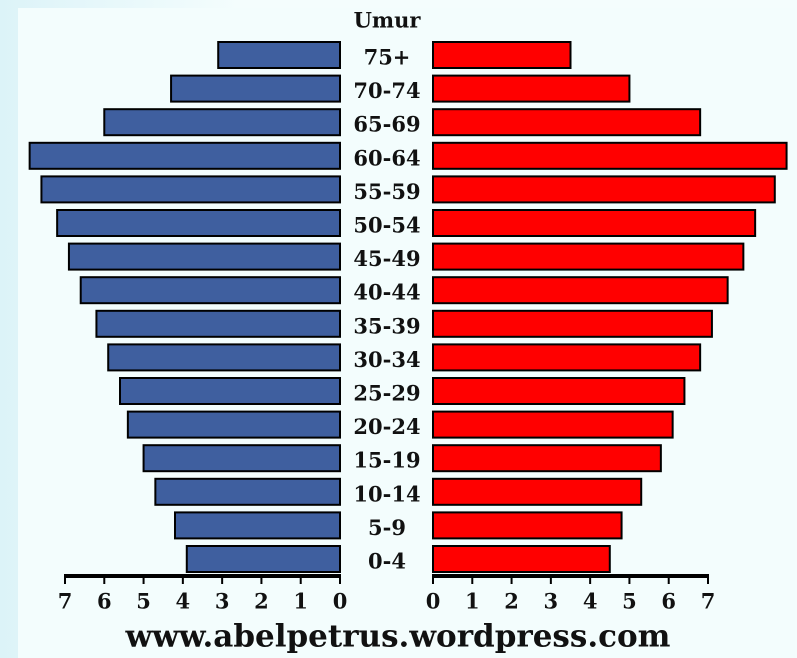 The height and width of the screenshot is (658, 797). I want to click on x-tick-label-right: 3, so click(551, 601).